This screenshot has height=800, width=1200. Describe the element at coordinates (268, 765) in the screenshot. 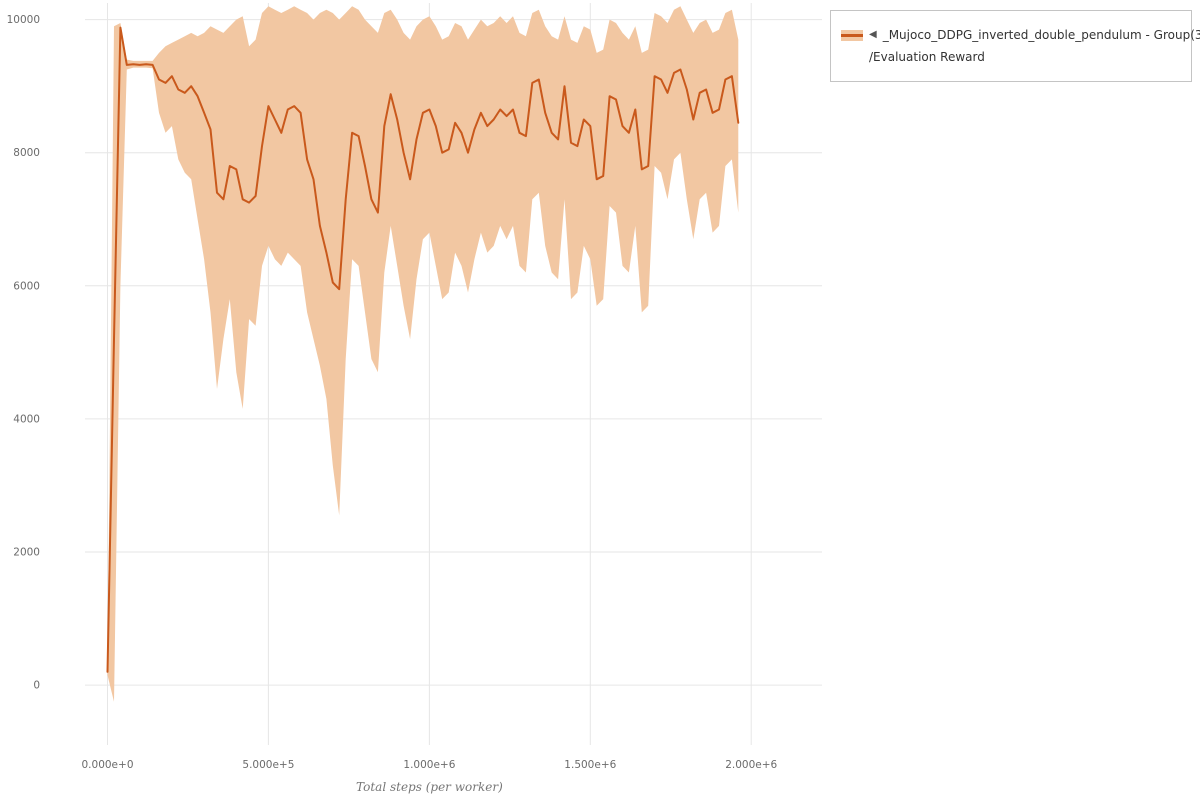

I see `x-tick-label: 5.000e+5` at that location.